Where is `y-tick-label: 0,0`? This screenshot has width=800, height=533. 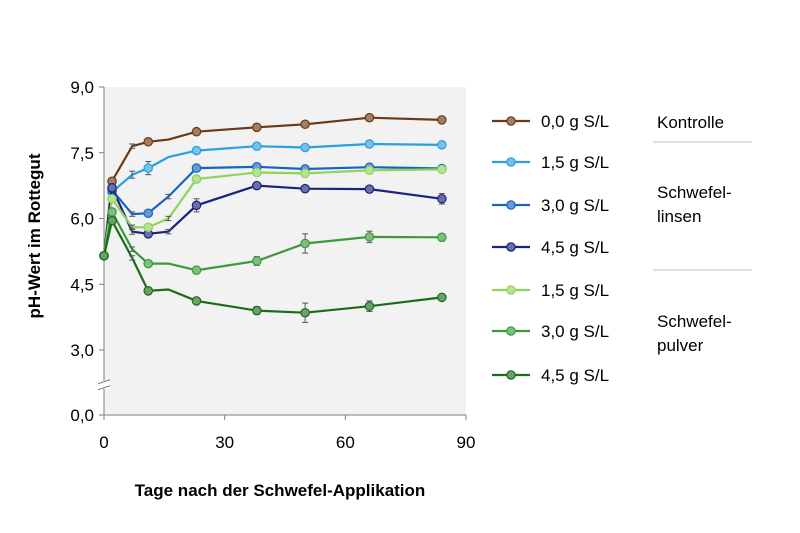 y-tick-label: 0,0 is located at coordinates (82, 415).